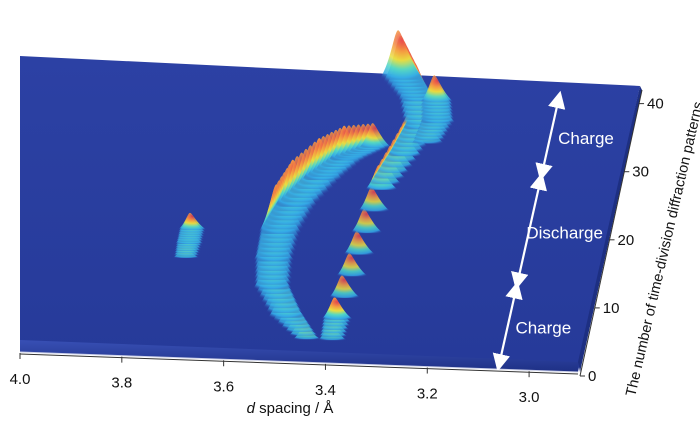  Describe the element at coordinates (121, 383) in the screenshot. I see `x-tick-label: 3.8` at that location.